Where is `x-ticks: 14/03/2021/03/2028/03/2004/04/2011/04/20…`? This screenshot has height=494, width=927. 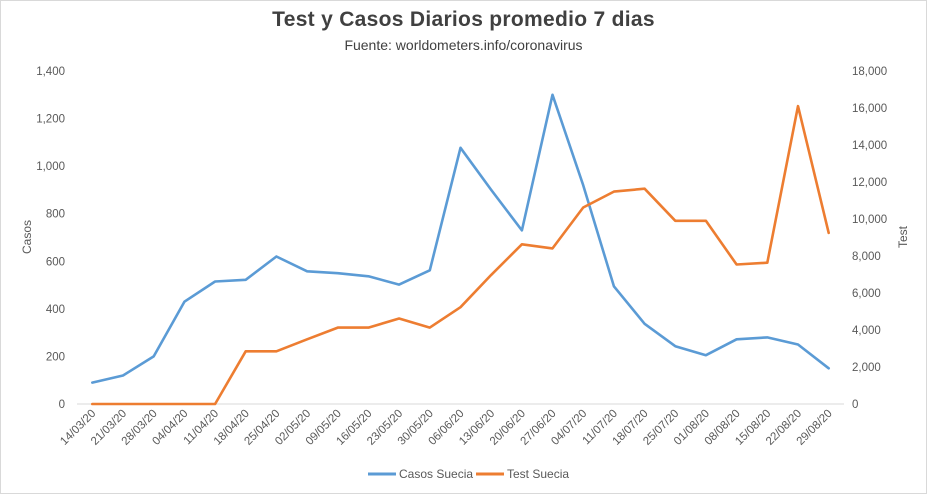
x-ticks: 14/03/2021/03/2028/03/2004/04/2011/04/20… is located at coordinates (446, 428).